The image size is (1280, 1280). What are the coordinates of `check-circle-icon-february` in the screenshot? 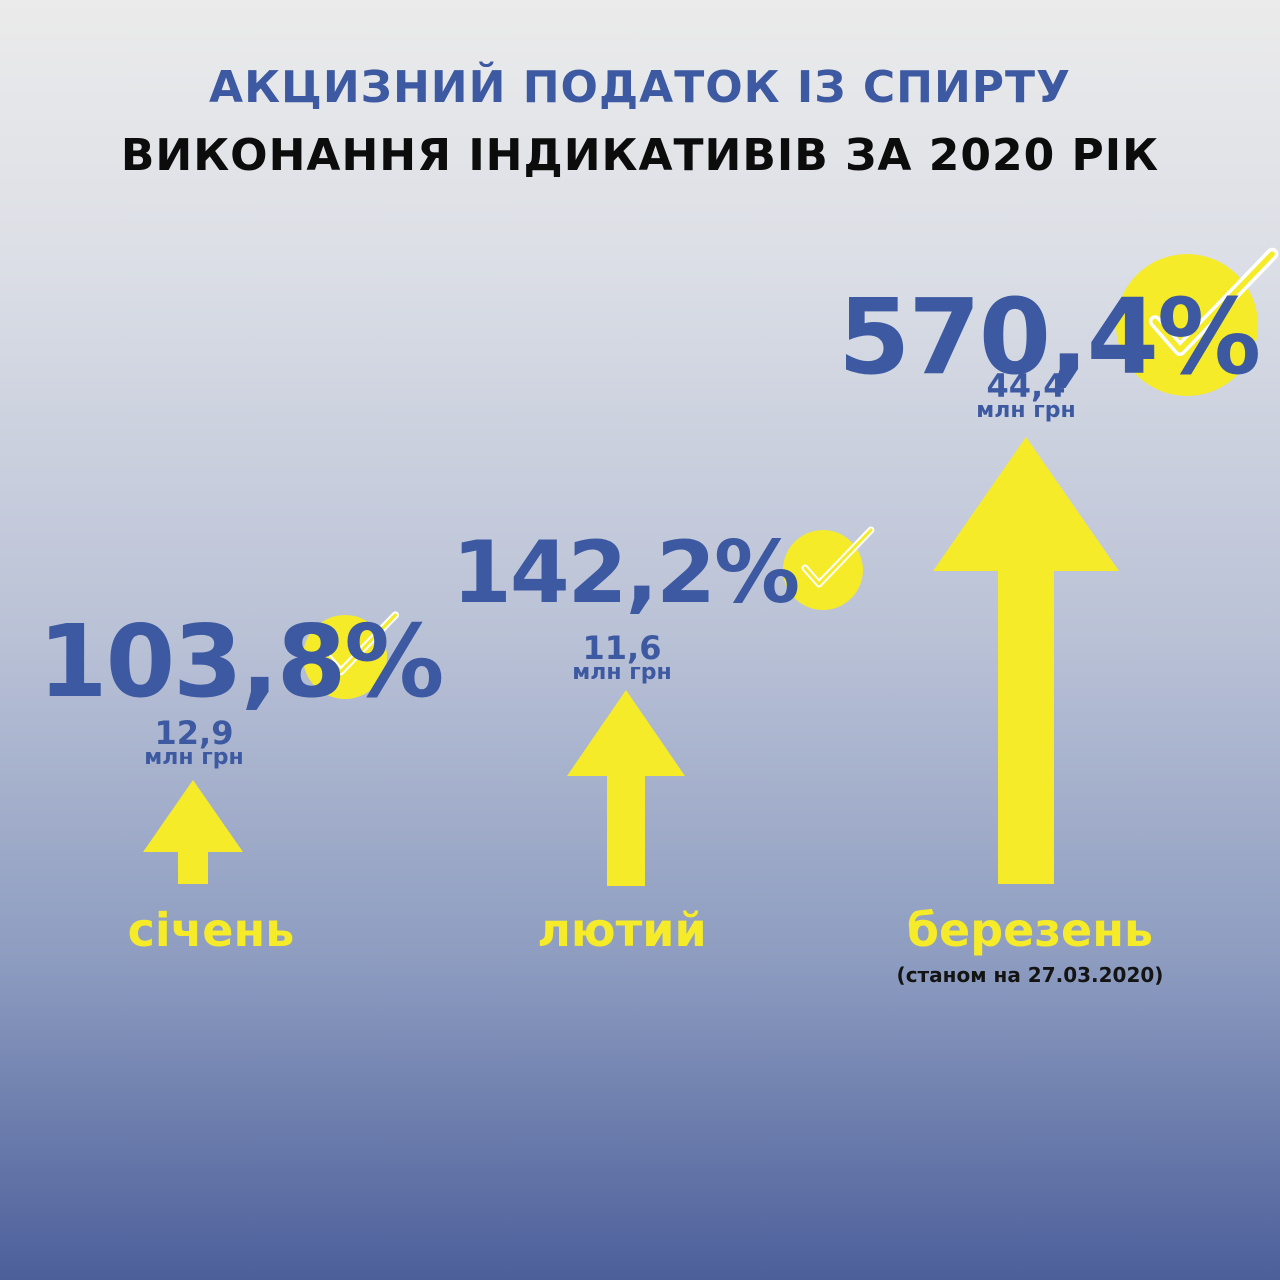 It's located at (829, 568).